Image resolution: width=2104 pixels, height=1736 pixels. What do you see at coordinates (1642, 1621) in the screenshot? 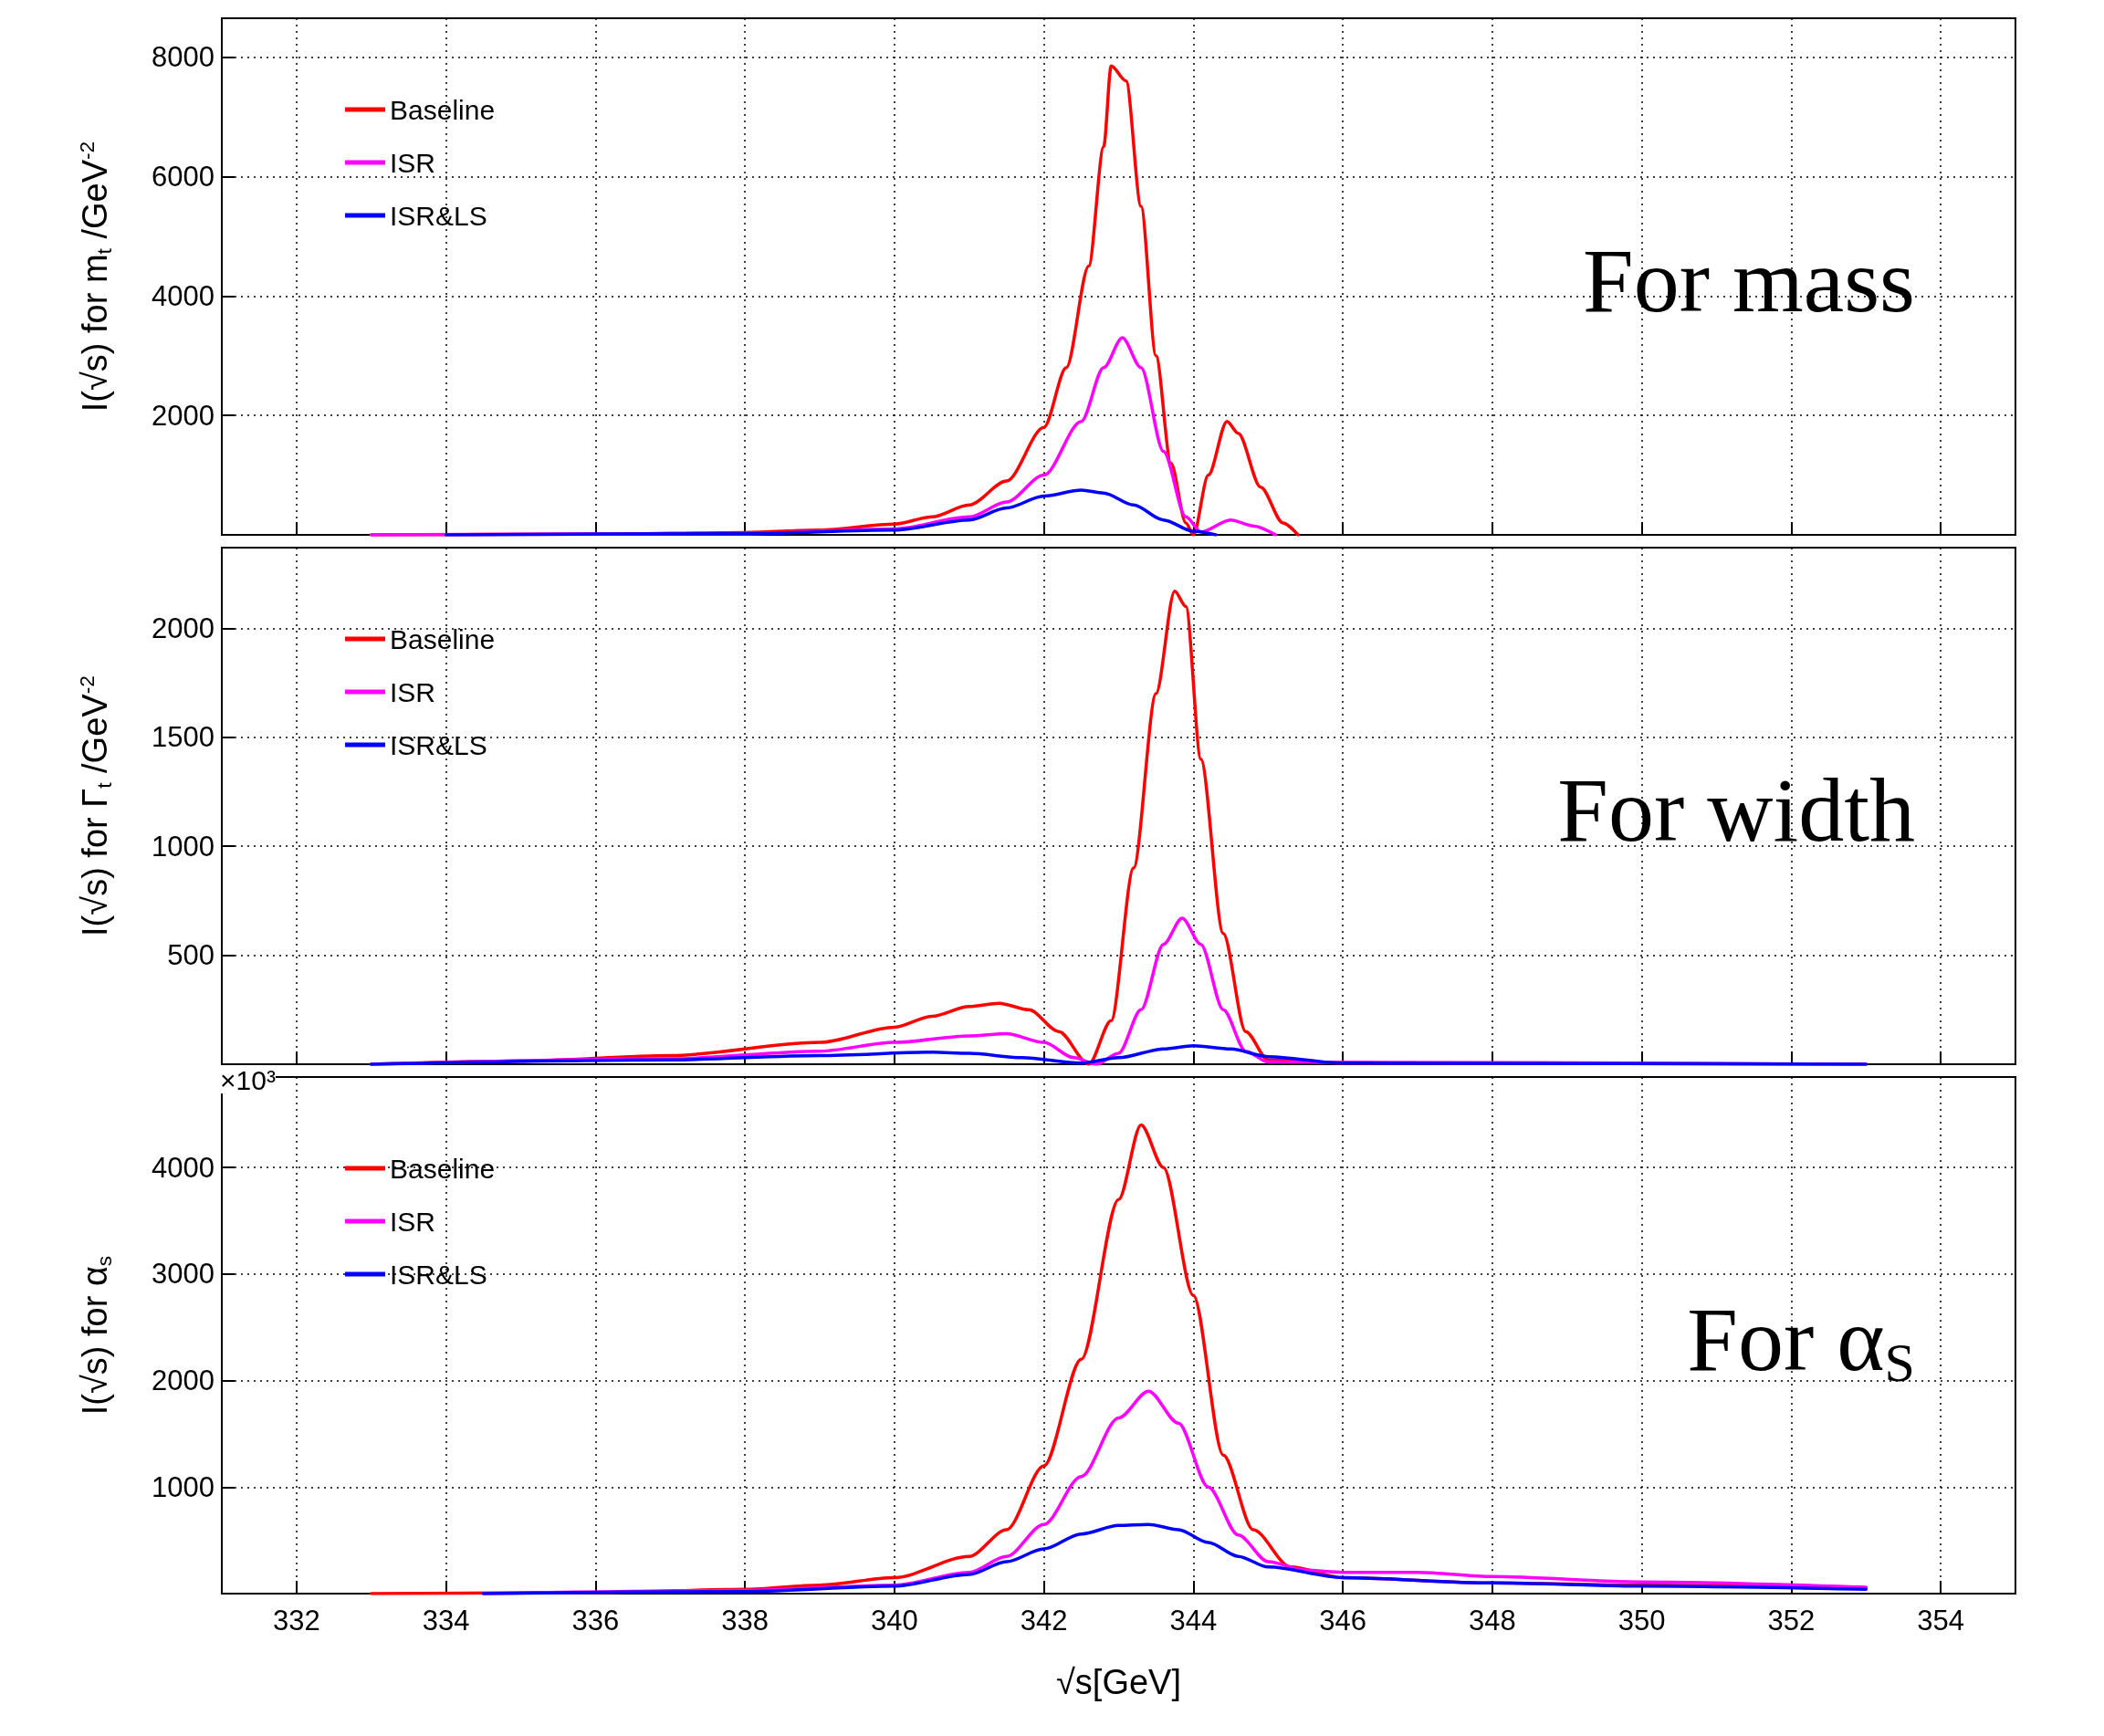
I see `x-tick-label: 350` at bounding box center [1642, 1621].